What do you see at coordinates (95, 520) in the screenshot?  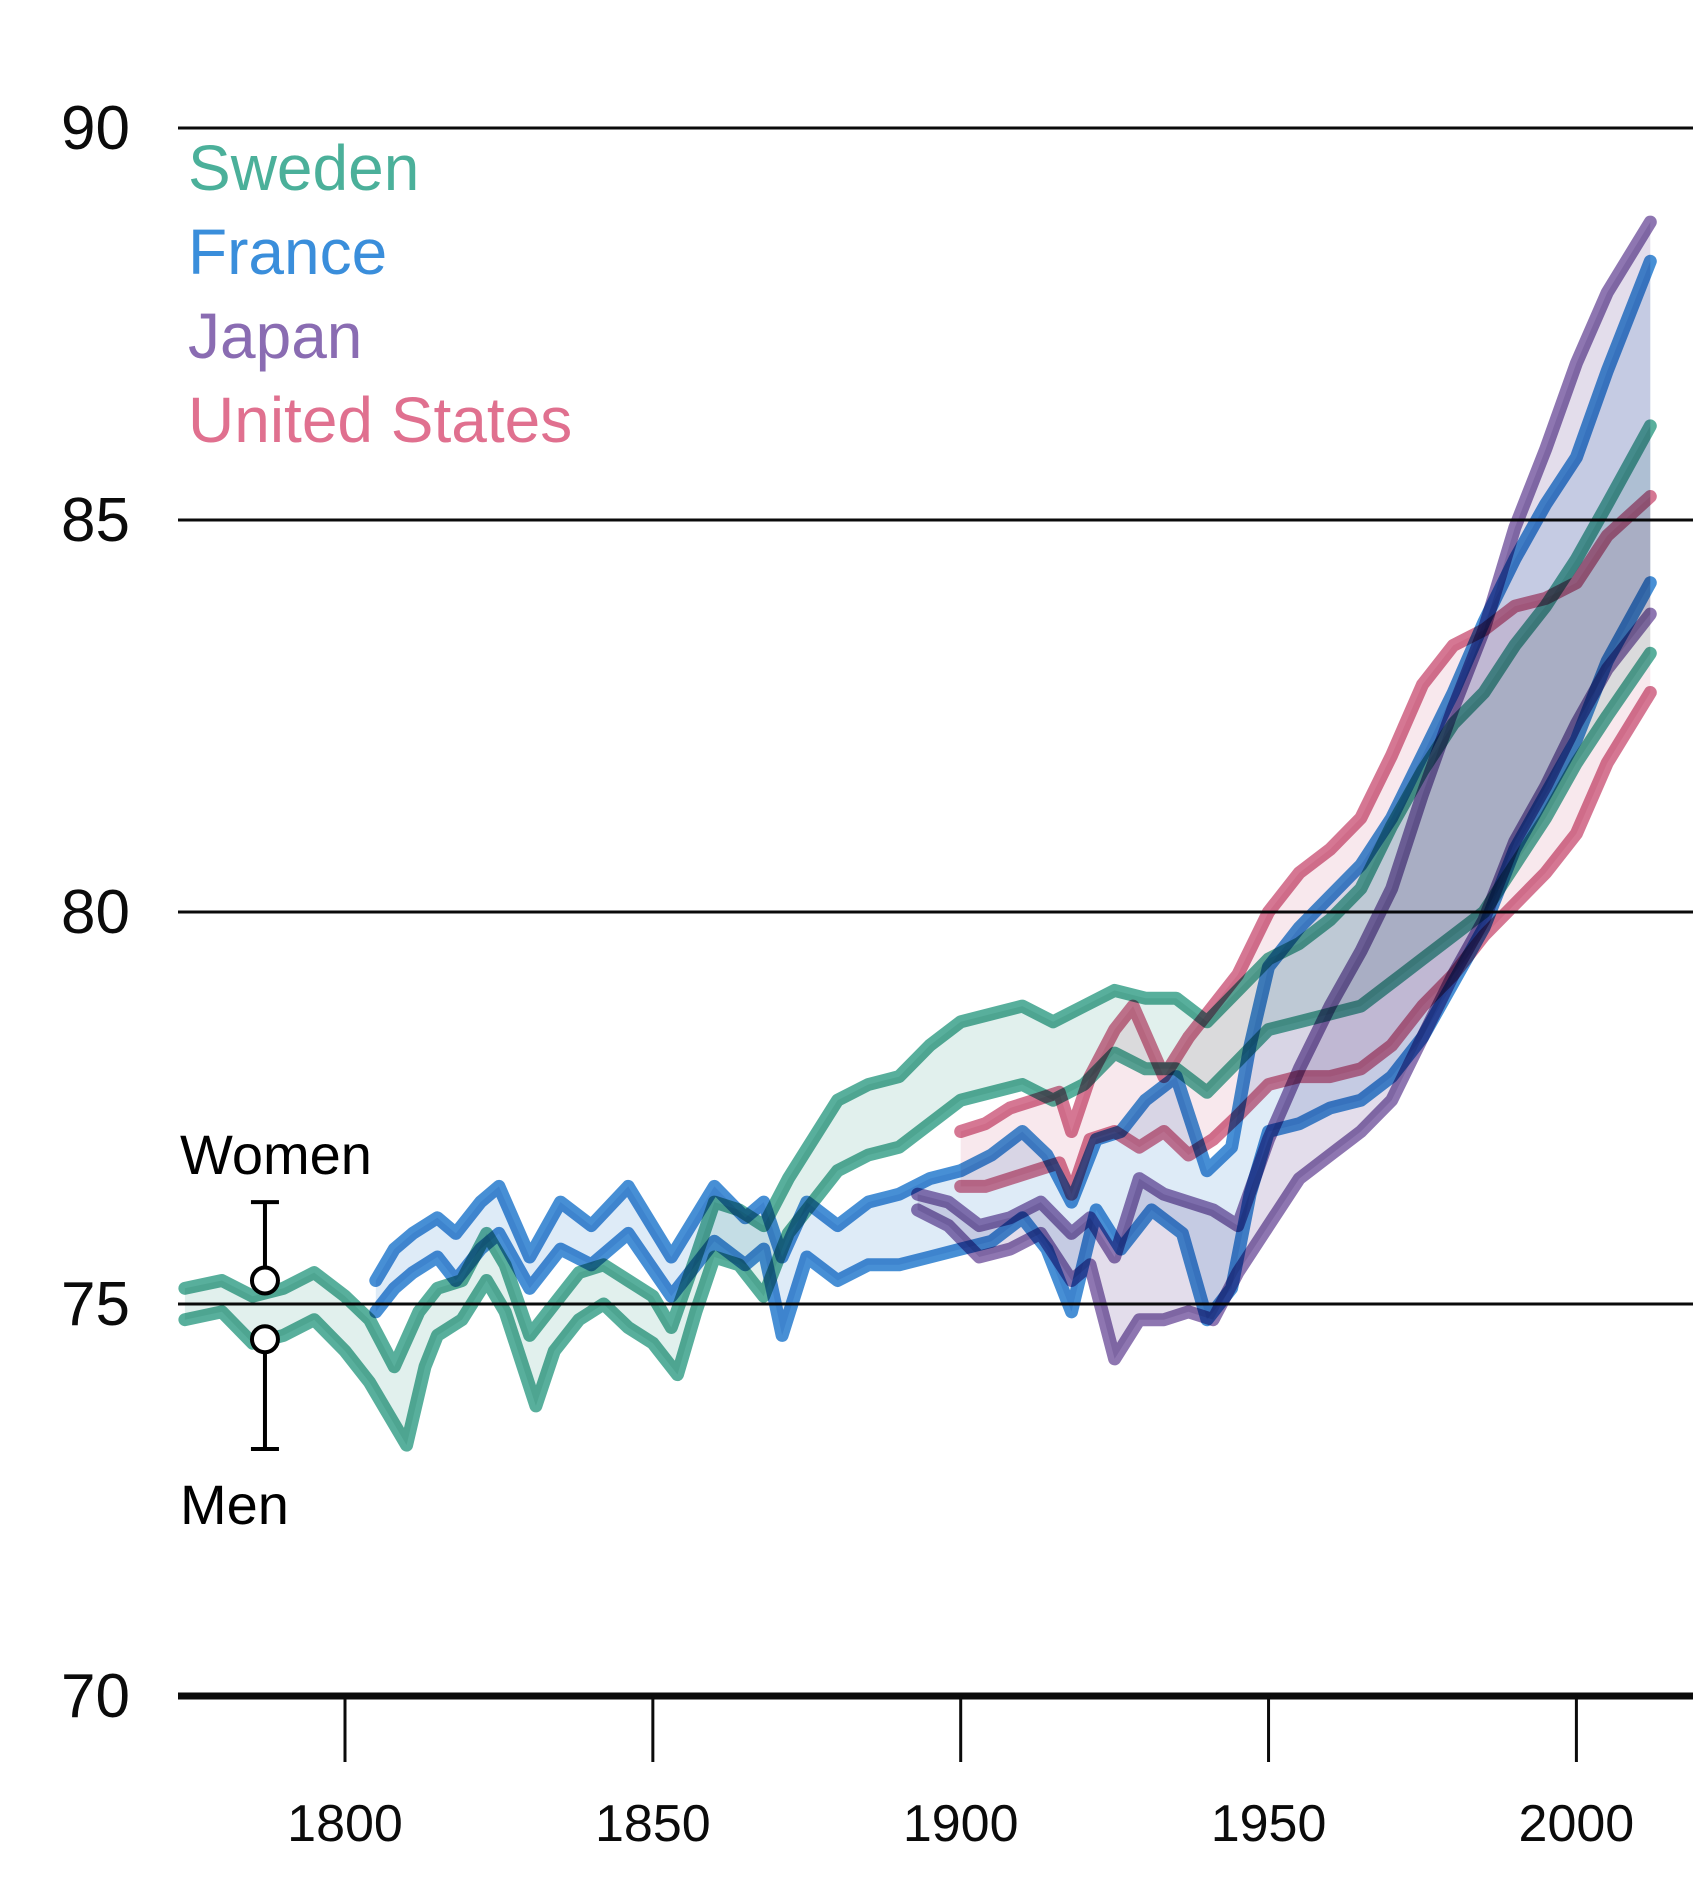 I see `y-axis-label-85: 85` at bounding box center [95, 520].